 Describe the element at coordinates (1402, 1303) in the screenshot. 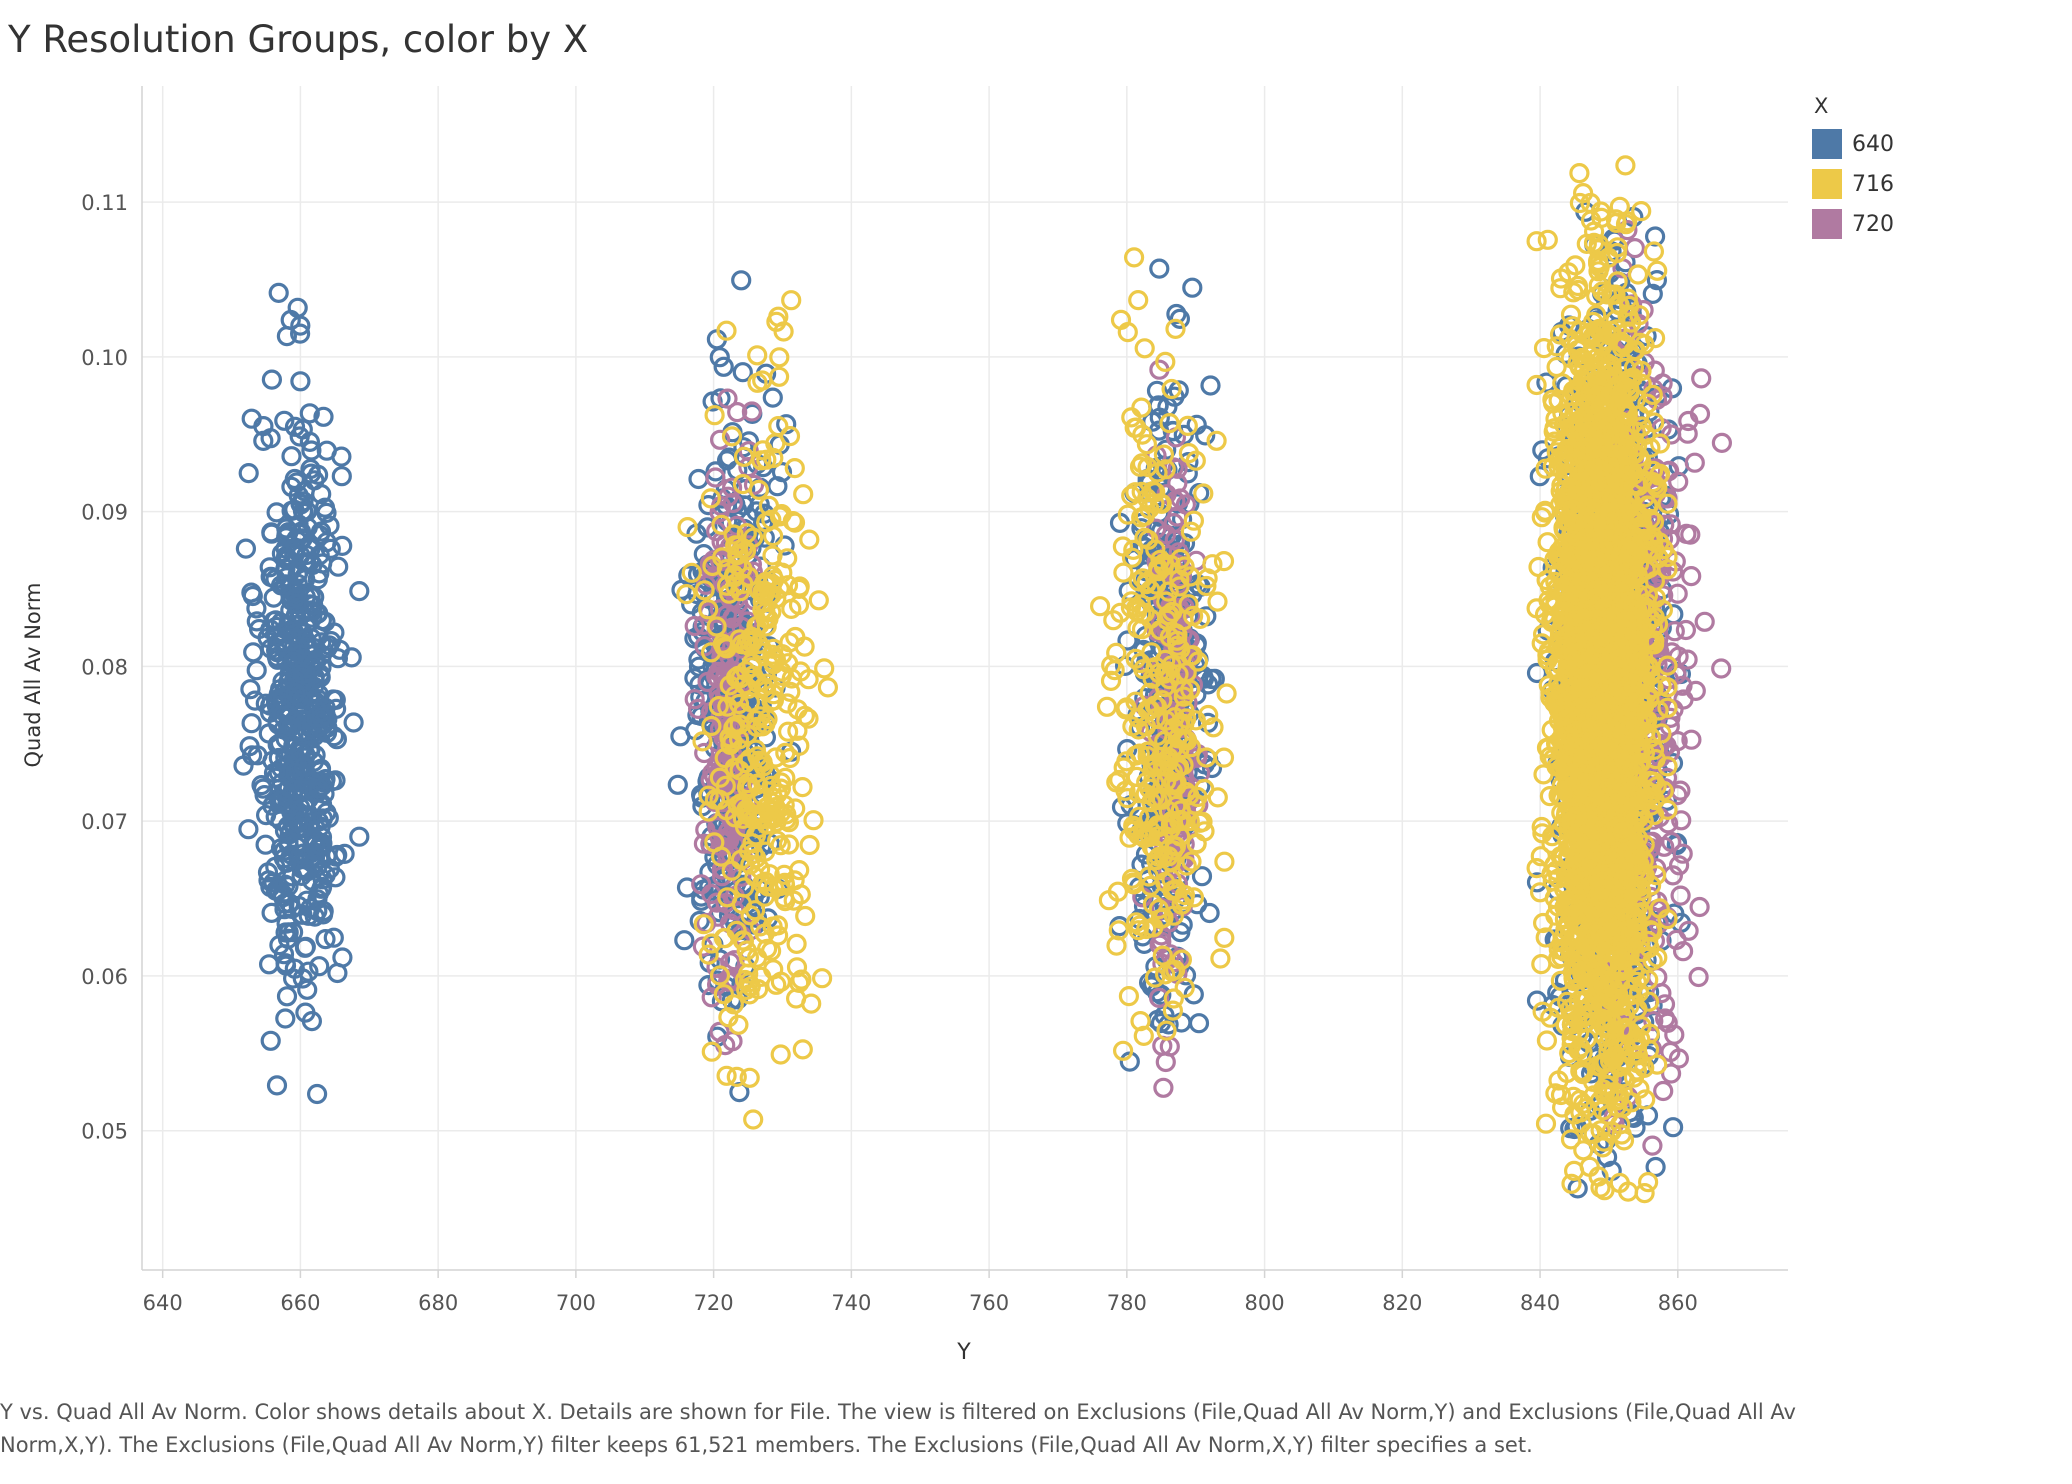

I see `x-tick-label: 820` at that location.